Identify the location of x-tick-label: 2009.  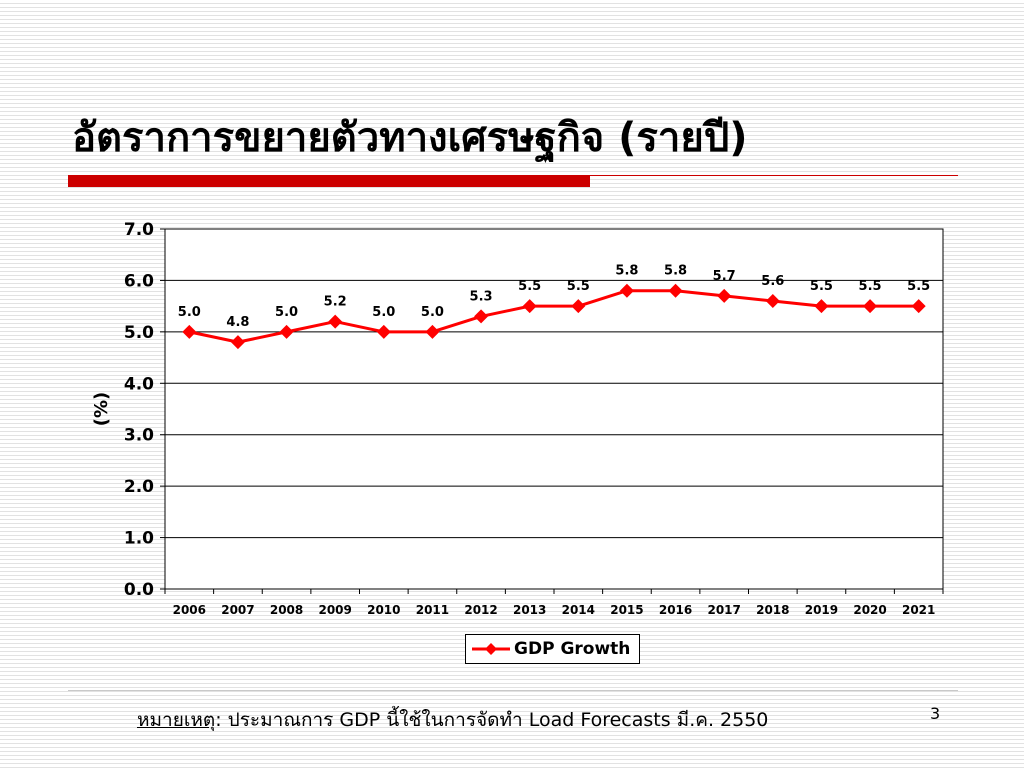
(334, 610).